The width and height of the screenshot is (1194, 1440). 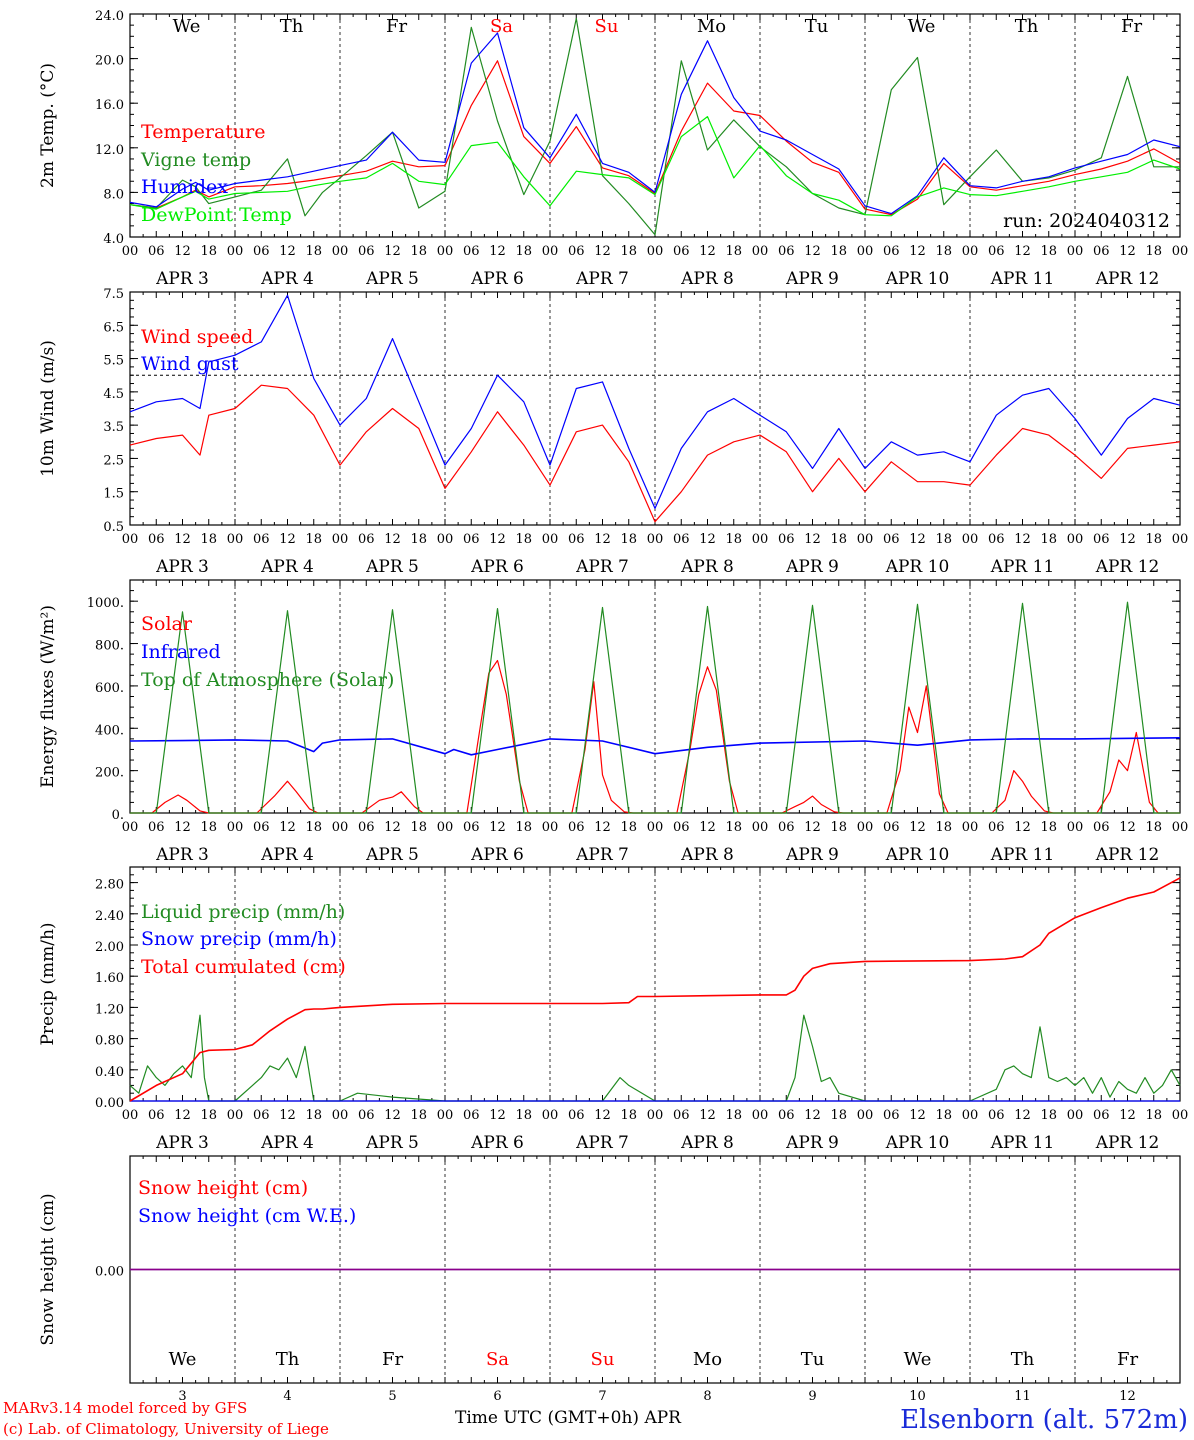 What do you see at coordinates (1127, 1359) in the screenshot?
I see `day-name-bottom: Fr` at bounding box center [1127, 1359].